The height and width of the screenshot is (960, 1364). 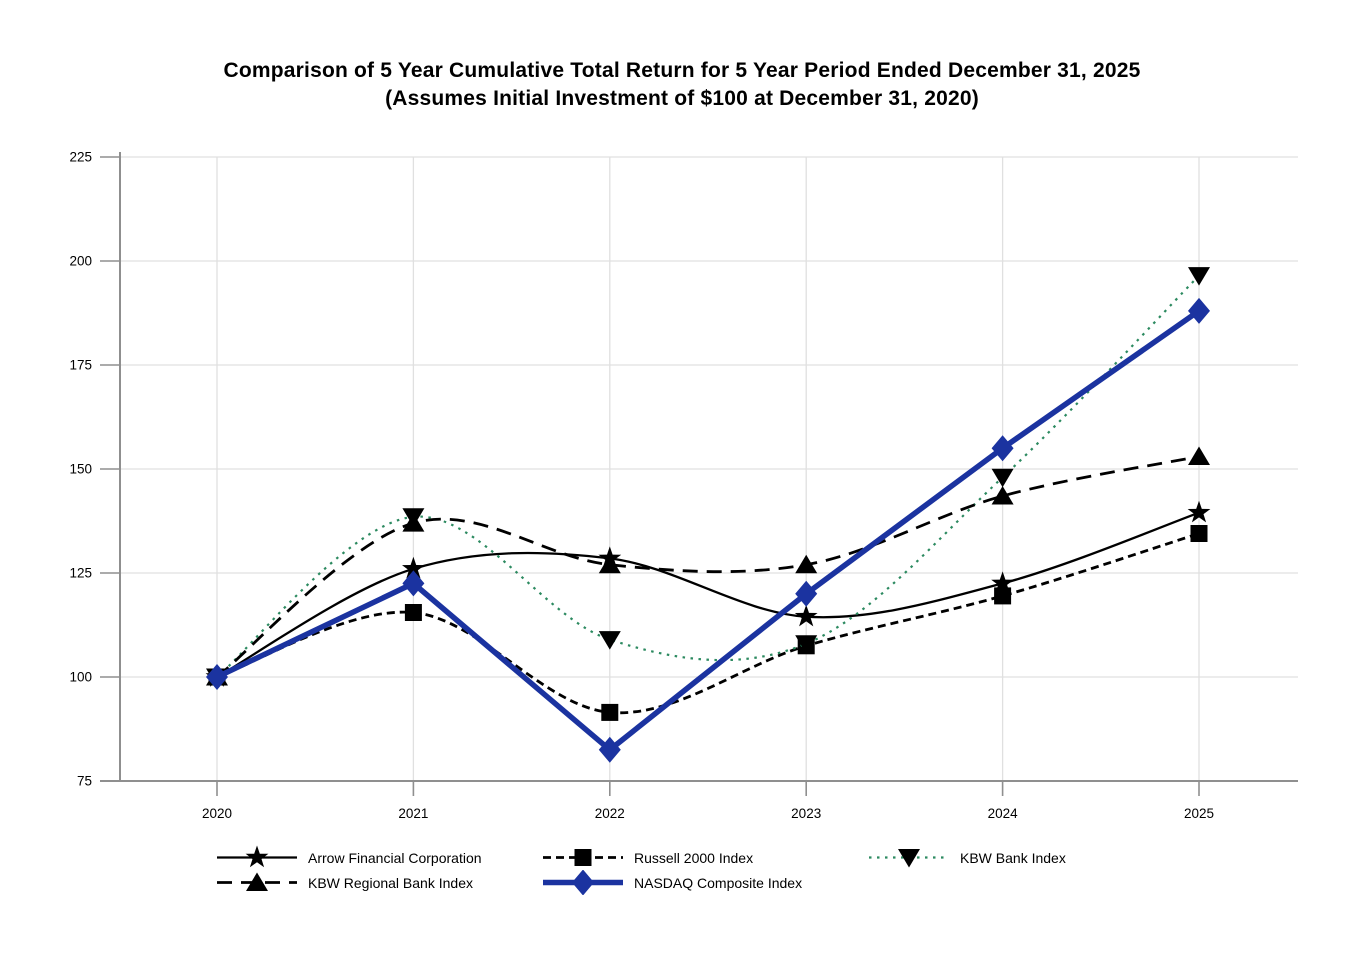 What do you see at coordinates (806, 813) in the screenshot?
I see `x-tick-label: 2023` at bounding box center [806, 813].